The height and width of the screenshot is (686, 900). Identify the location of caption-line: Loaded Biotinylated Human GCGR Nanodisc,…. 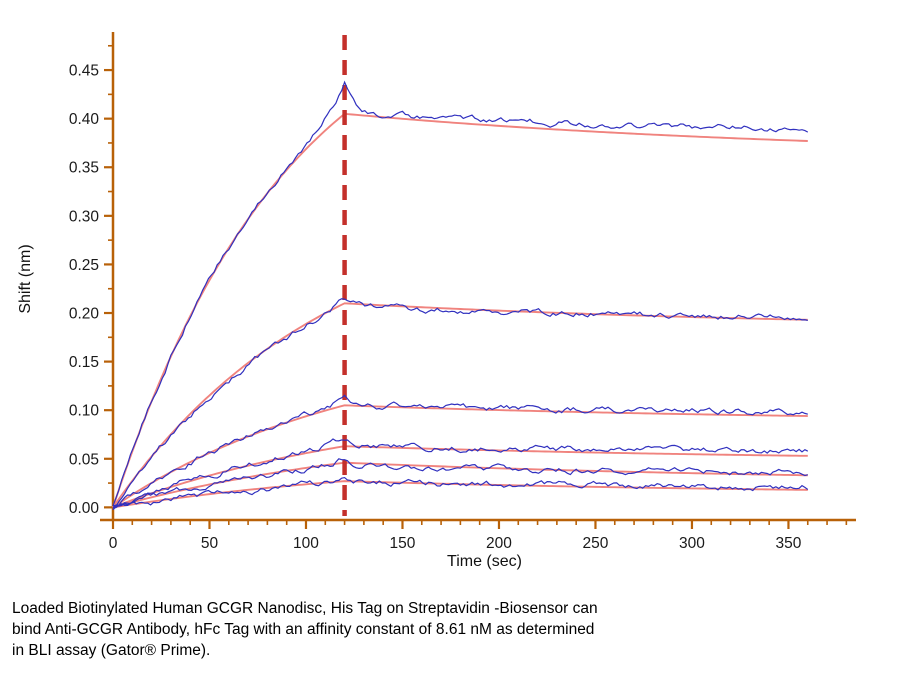
(305, 608).